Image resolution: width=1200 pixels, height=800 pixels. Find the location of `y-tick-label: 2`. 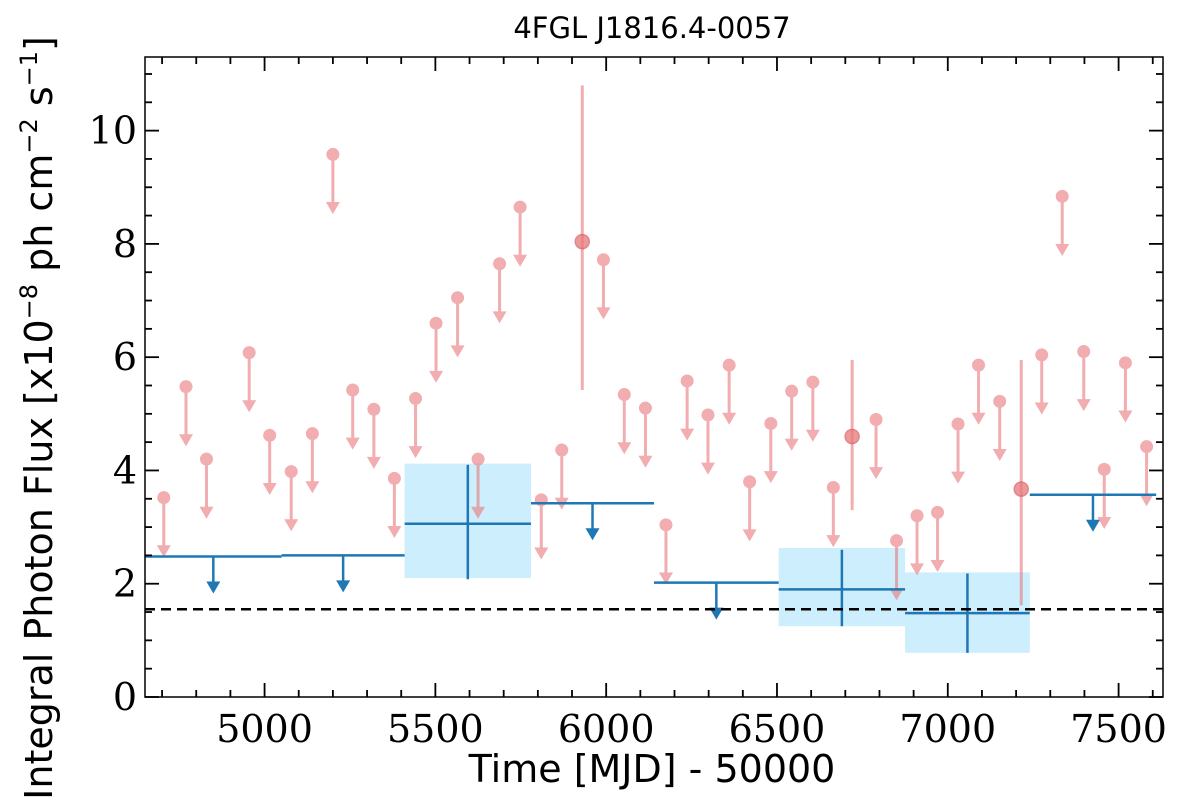

y-tick-label: 2 is located at coordinates (125, 584).